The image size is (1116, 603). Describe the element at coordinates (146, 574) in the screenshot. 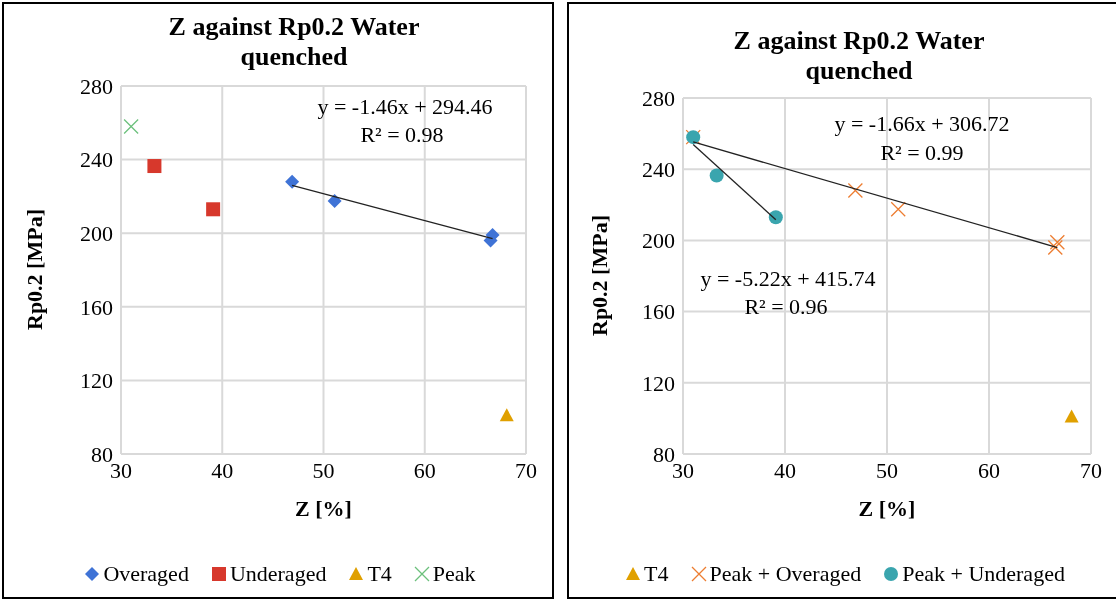

I see `legend-label: Overaged` at that location.